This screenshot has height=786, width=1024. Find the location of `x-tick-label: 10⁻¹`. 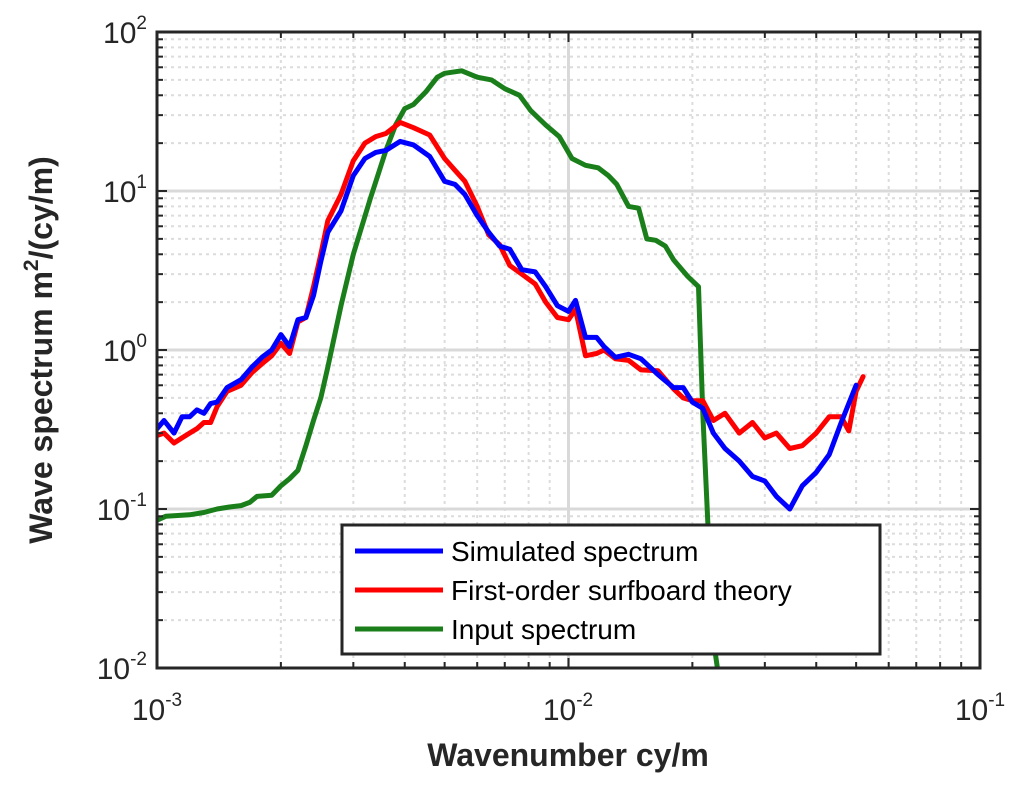

x-tick-label: 10⁻¹ is located at coordinates (980, 708).